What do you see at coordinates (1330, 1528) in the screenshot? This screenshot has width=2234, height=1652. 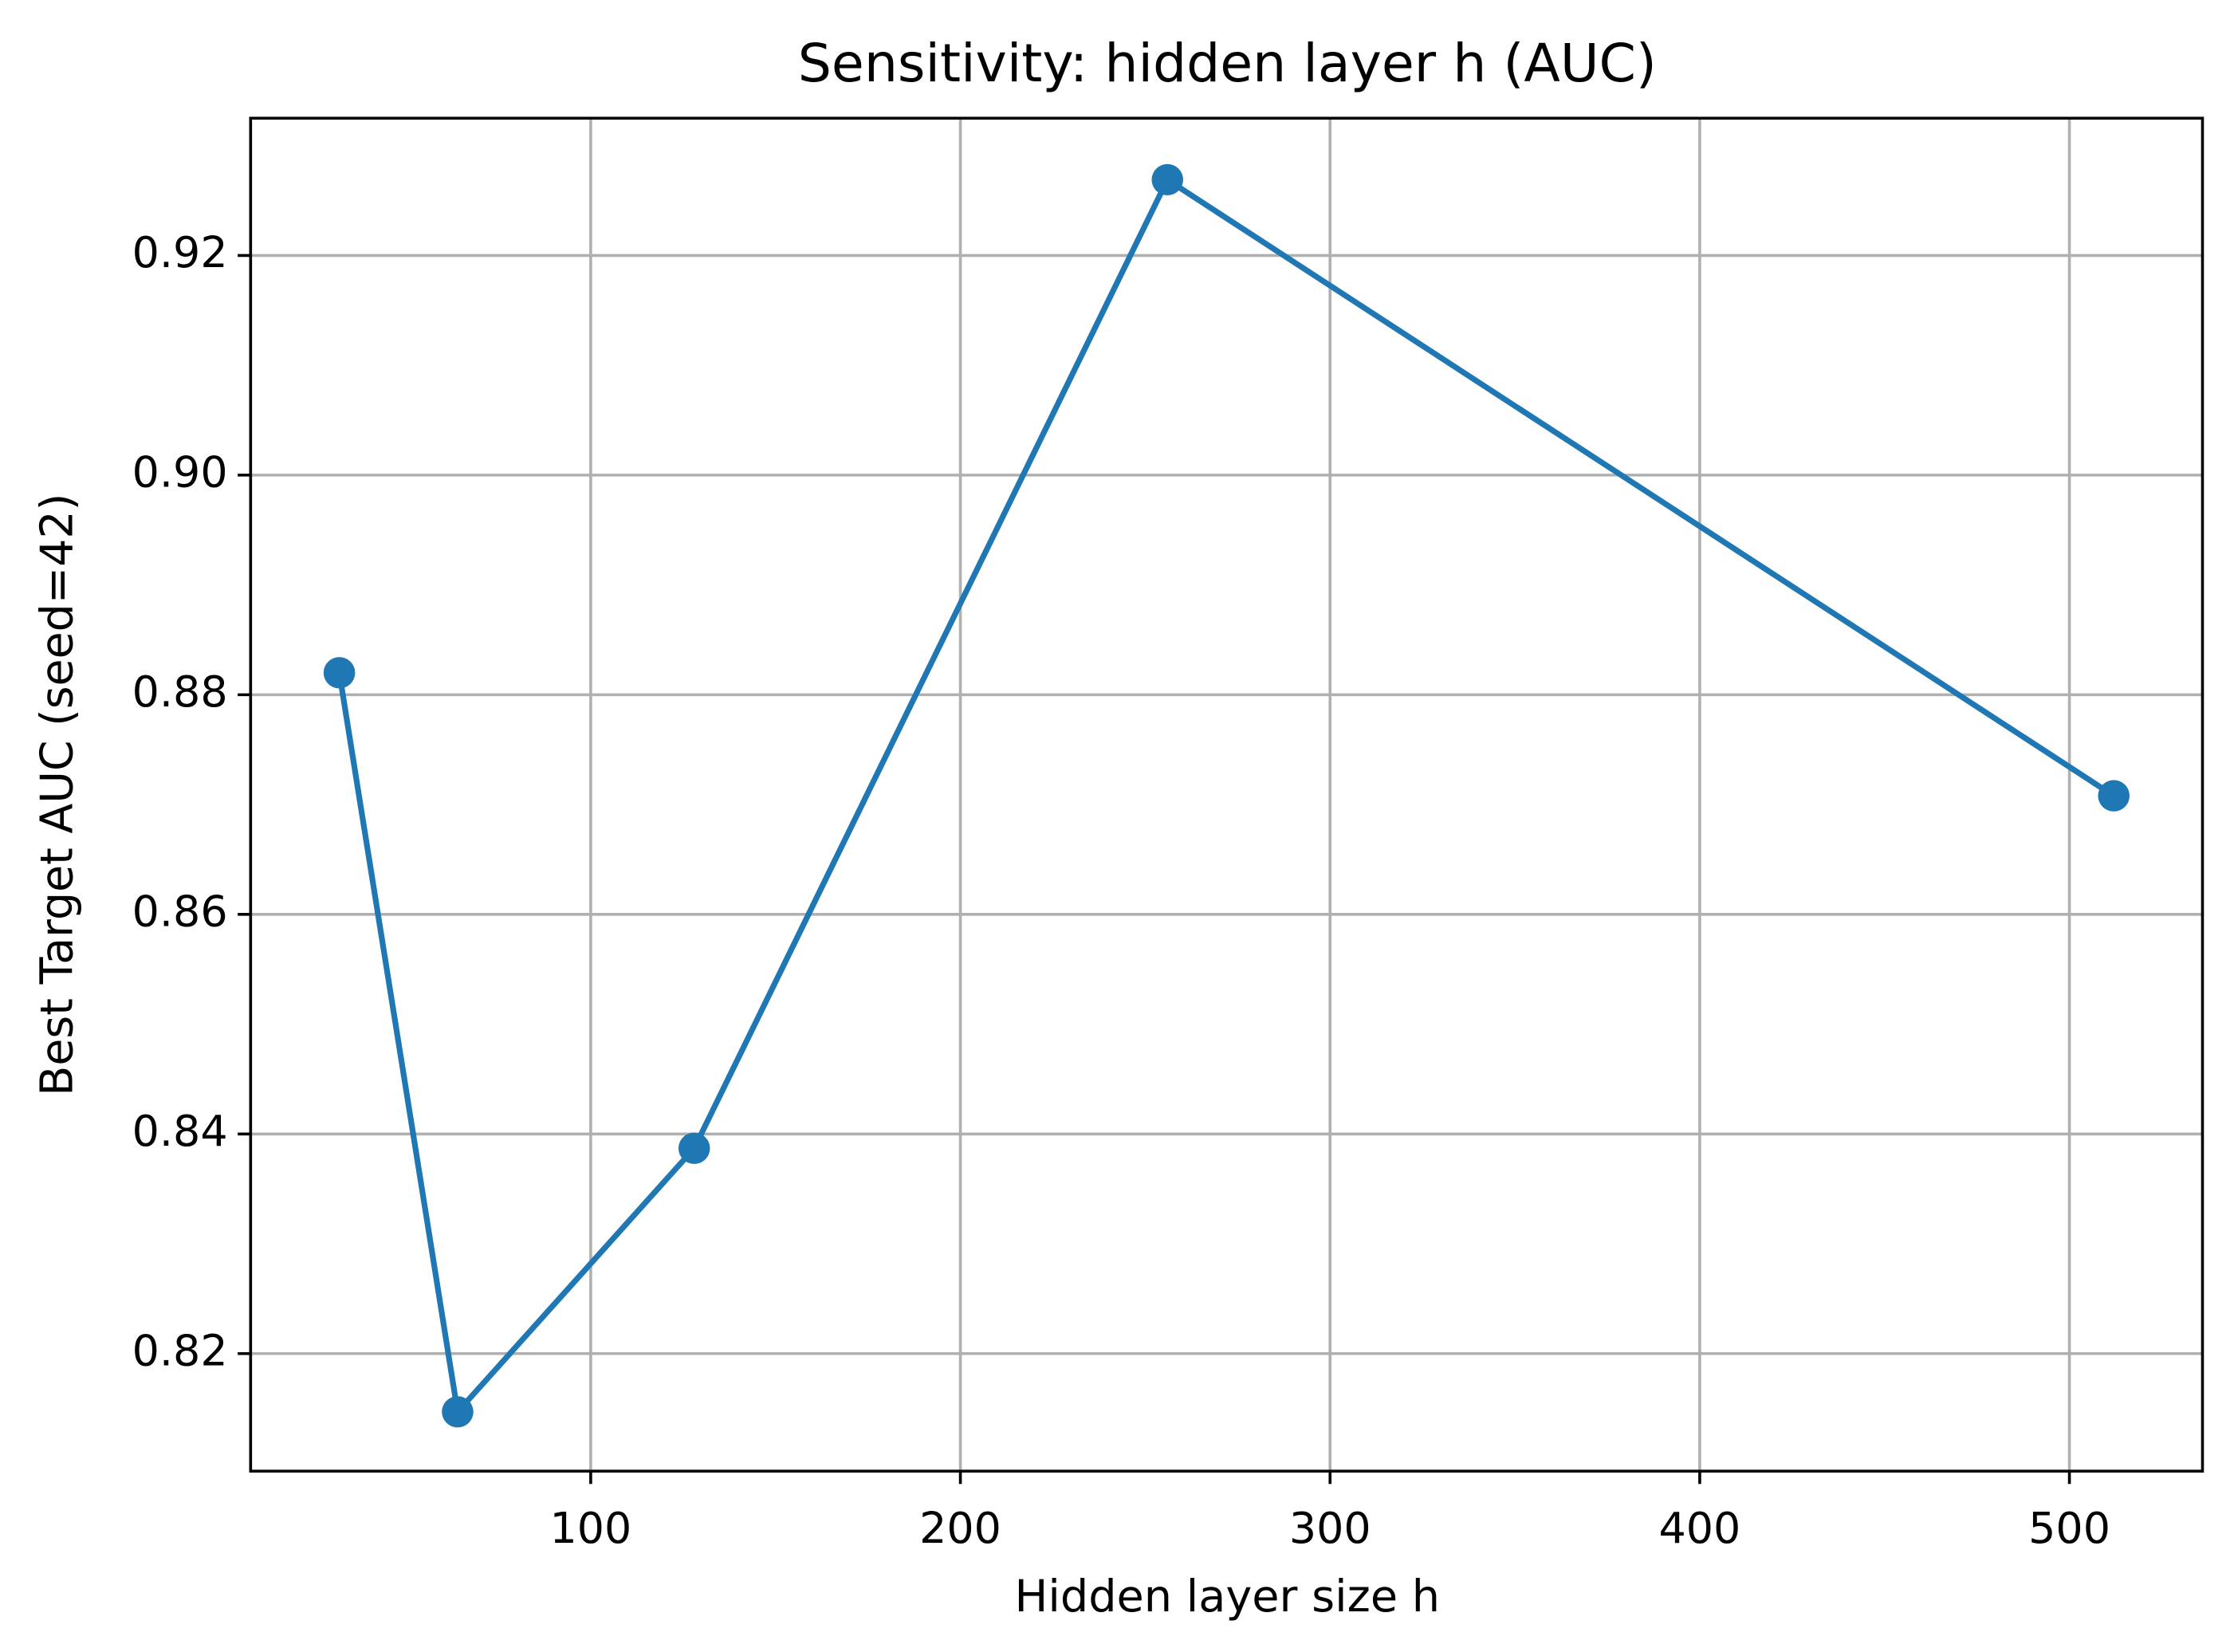 I see `x-tick-label: 300` at bounding box center [1330, 1528].